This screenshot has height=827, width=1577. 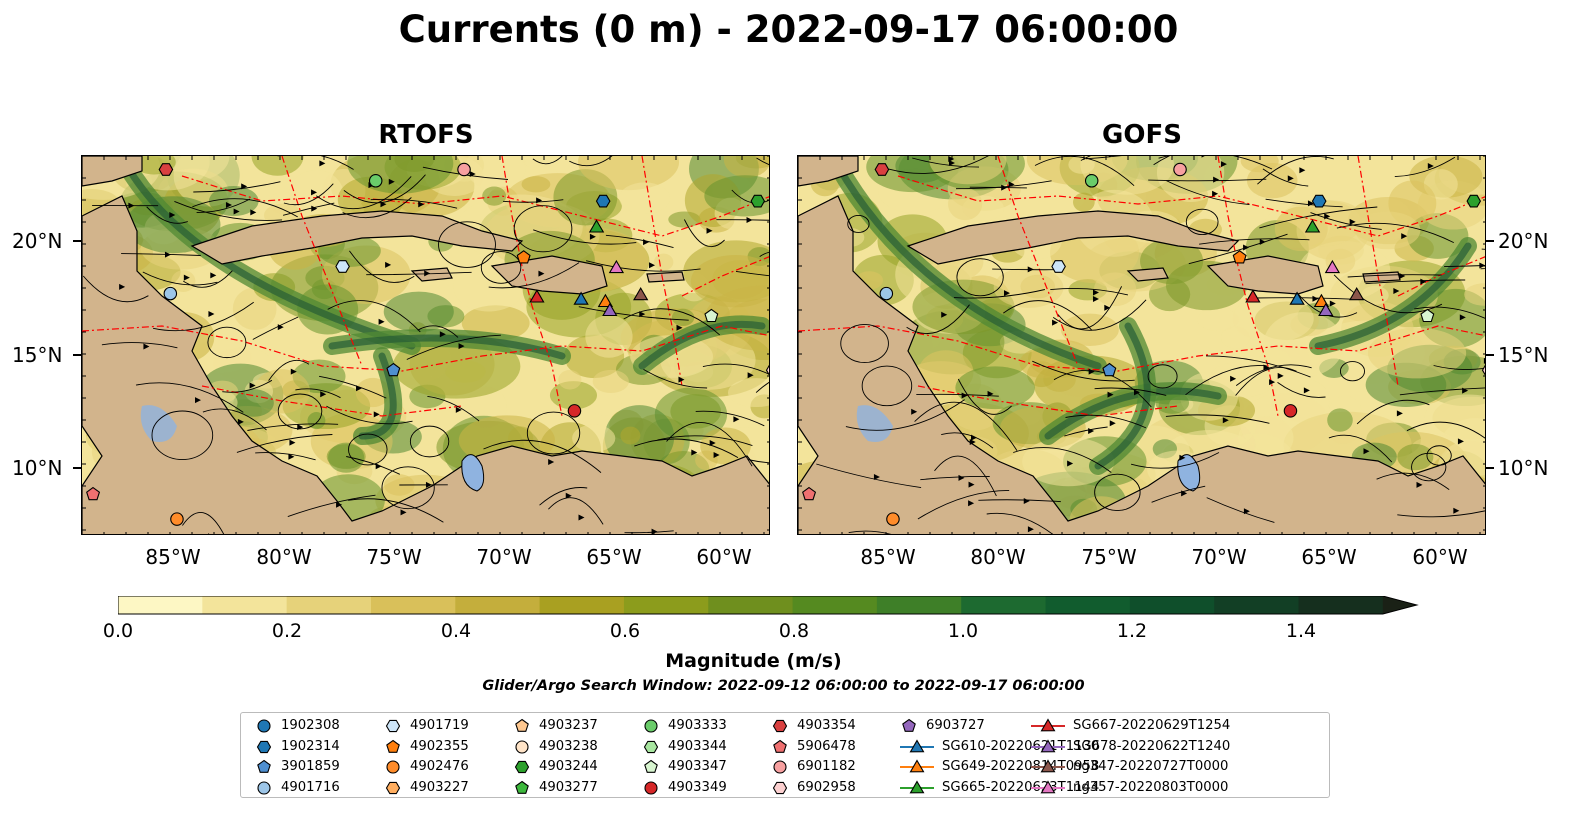 I want to click on legend-label: 1902308, so click(x=310, y=725).